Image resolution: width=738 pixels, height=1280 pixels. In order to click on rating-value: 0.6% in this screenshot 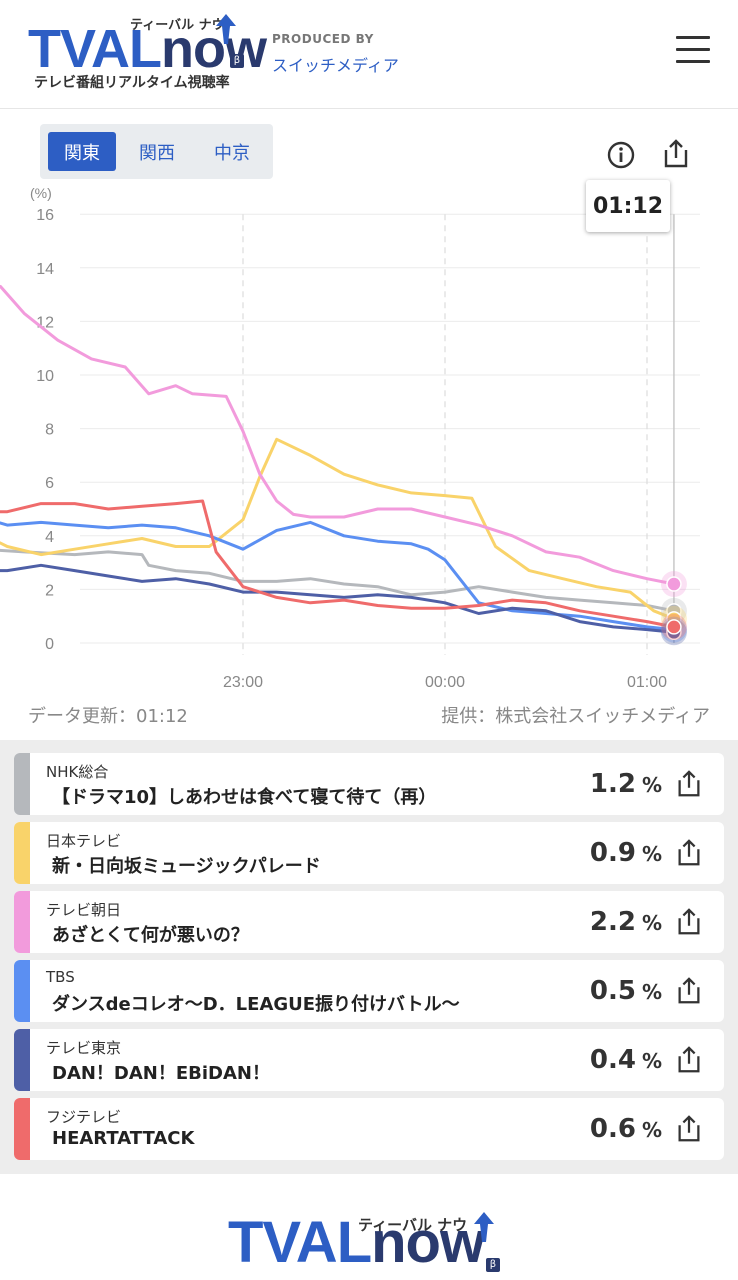, I will do `click(625, 1129)`.